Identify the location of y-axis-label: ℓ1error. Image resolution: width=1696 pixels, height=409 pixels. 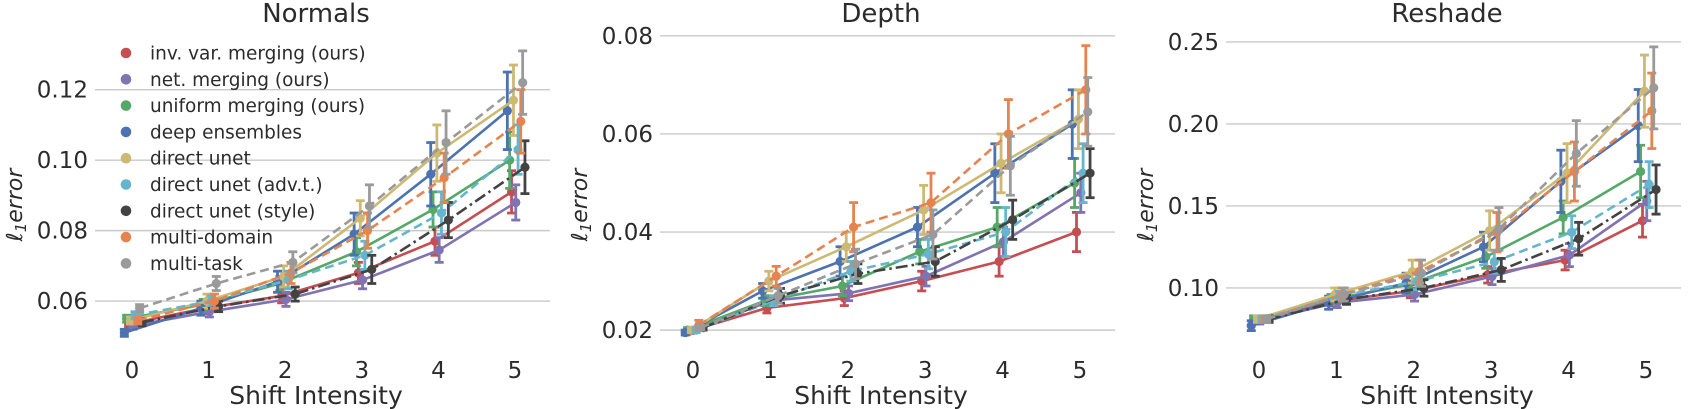
(1147, 205).